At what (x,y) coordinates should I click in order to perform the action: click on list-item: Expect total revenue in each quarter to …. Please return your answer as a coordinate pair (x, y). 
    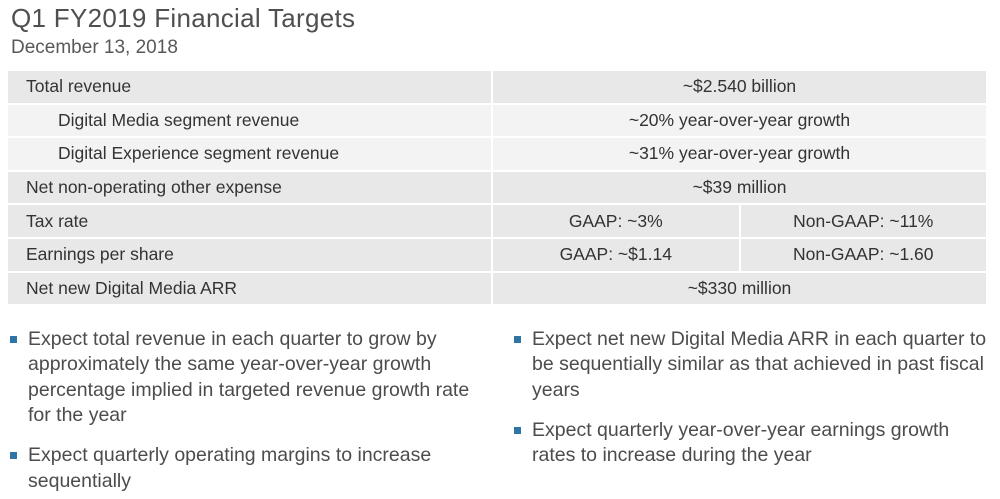
    Looking at the image, I should click on (249, 377).